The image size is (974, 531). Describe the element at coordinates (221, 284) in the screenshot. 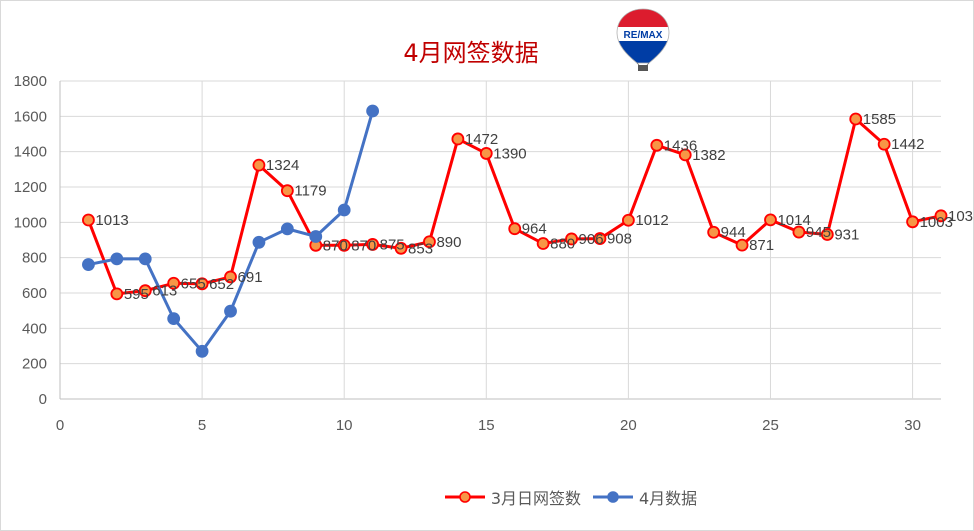

I see `data-label: 652` at that location.